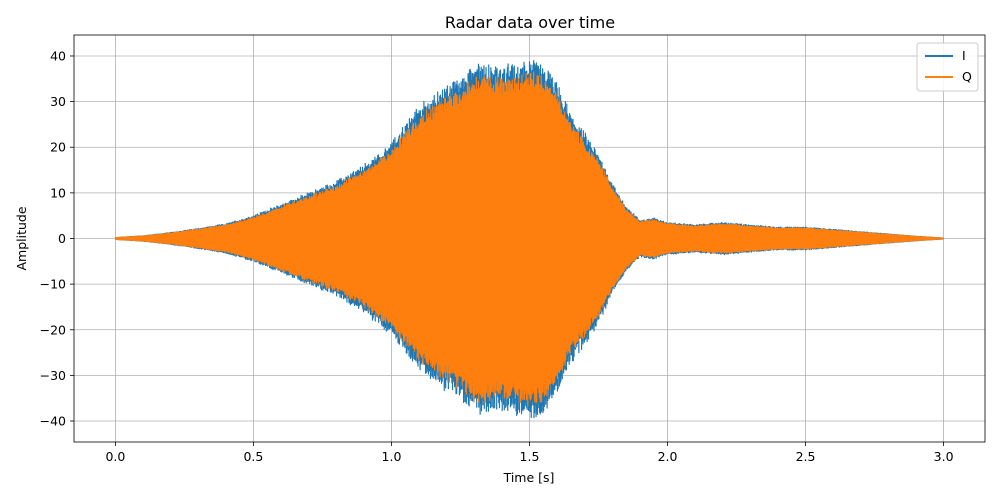 The image size is (1000, 500). What do you see at coordinates (53, 375) in the screenshot?
I see `y-tick-label: −30` at bounding box center [53, 375].